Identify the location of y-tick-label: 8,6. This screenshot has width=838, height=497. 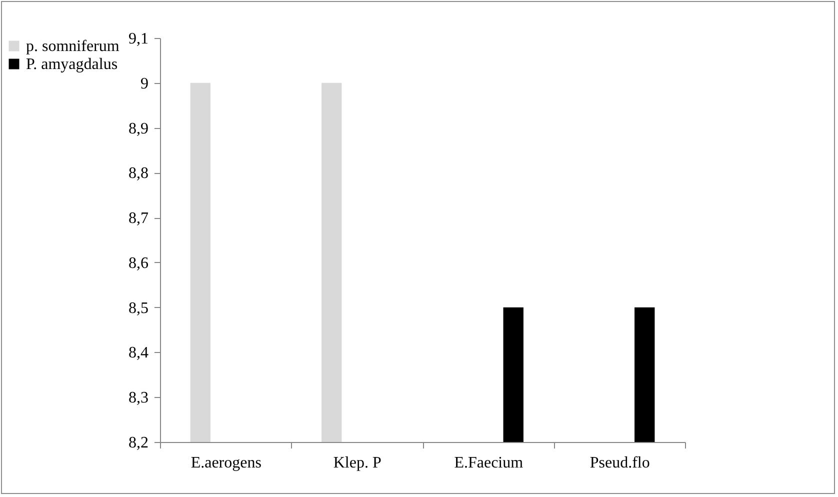
(138, 263).